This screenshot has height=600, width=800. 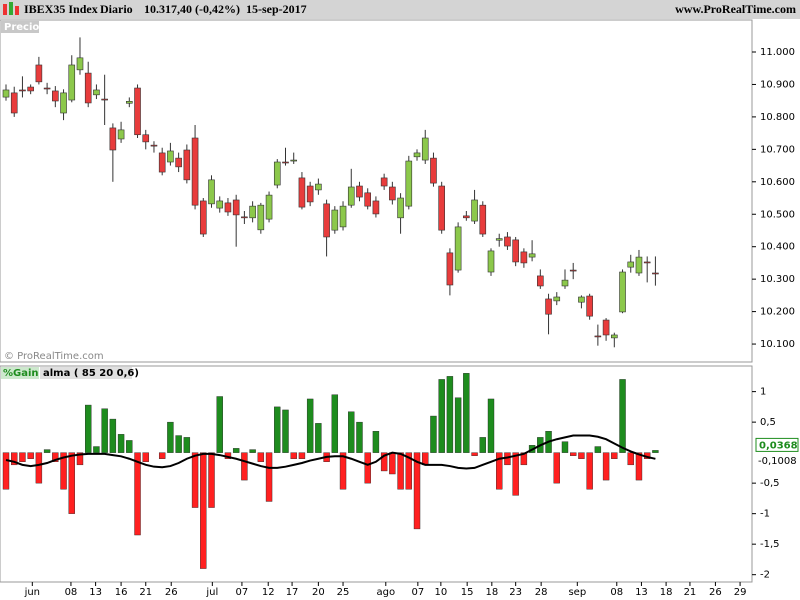 I want to click on legend-entry: %Gain, so click(x=21, y=373).